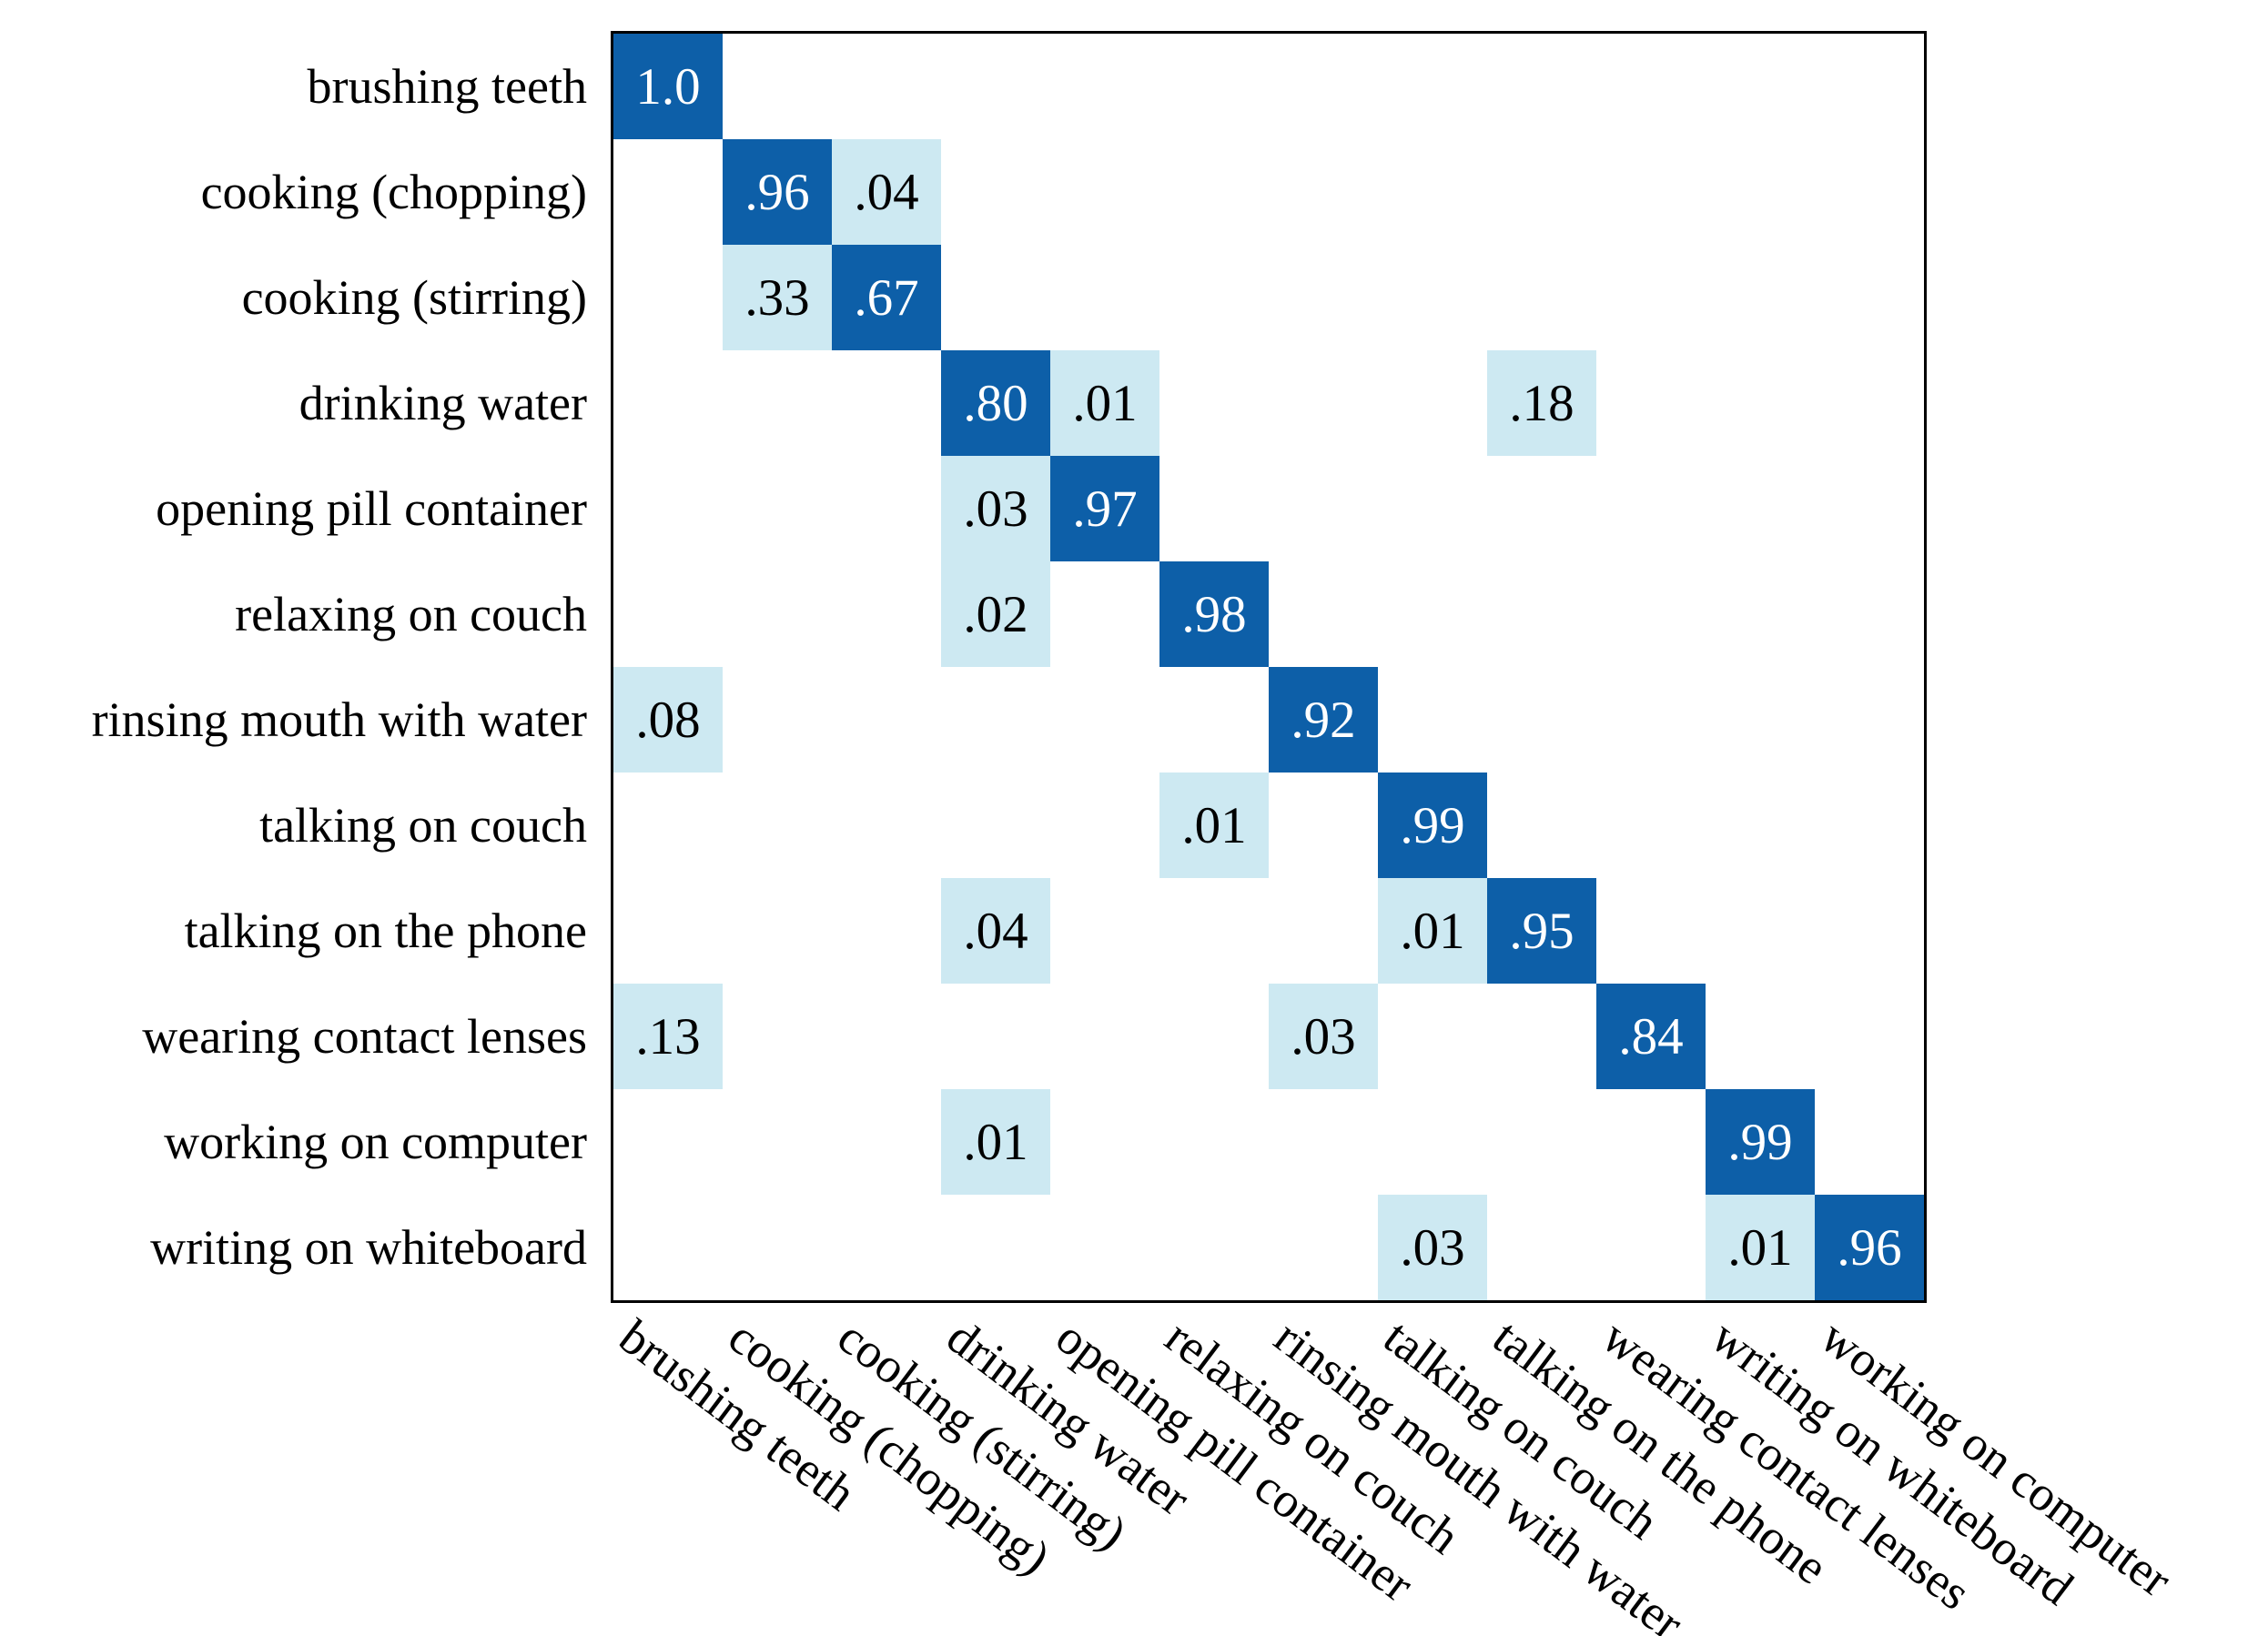 The height and width of the screenshot is (1636, 2268). Describe the element at coordinates (1104, 508) in the screenshot. I see `matrix-cell: .97` at that location.